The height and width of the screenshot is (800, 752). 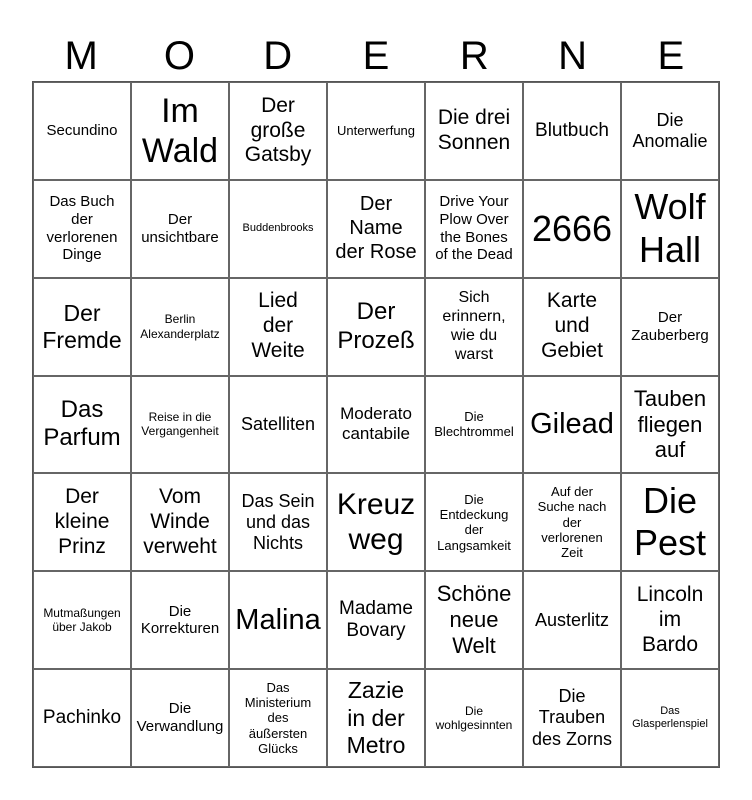 I want to click on bingo-cell: Vom Winde verweht, so click(x=180, y=522).